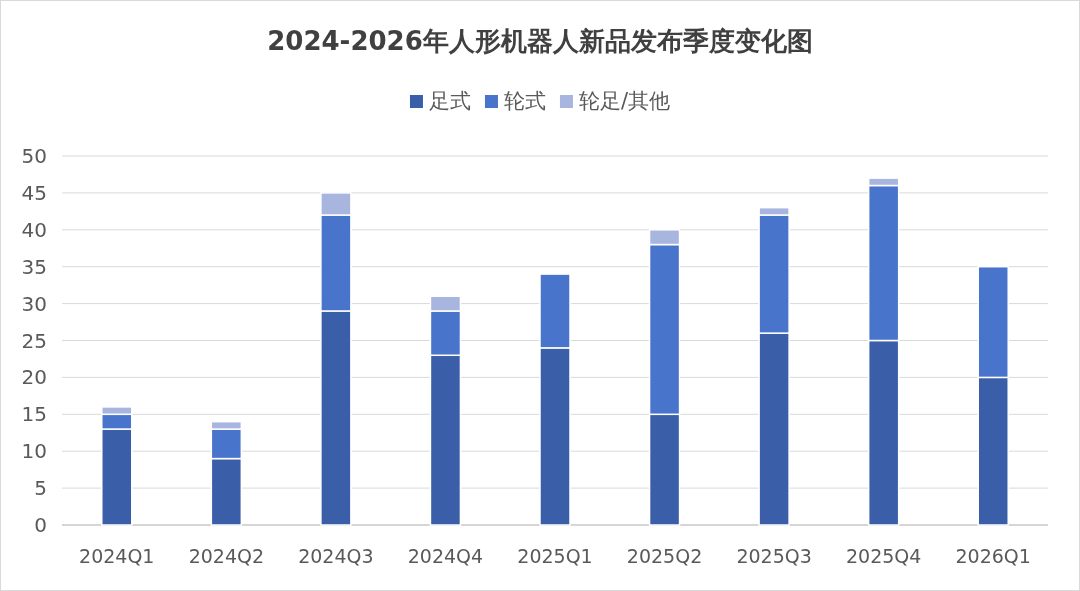 Image resolution: width=1080 pixels, height=591 pixels. I want to click on y-tick-label: 15, so click(34, 414).